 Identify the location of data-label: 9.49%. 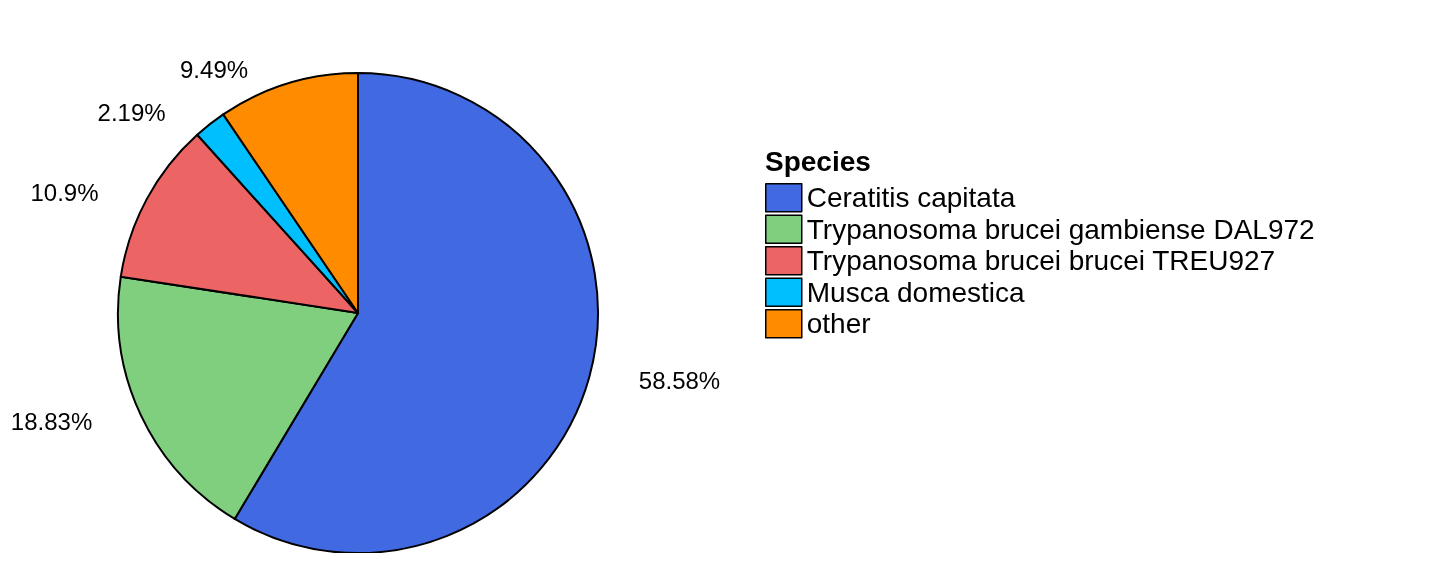
(214, 69).